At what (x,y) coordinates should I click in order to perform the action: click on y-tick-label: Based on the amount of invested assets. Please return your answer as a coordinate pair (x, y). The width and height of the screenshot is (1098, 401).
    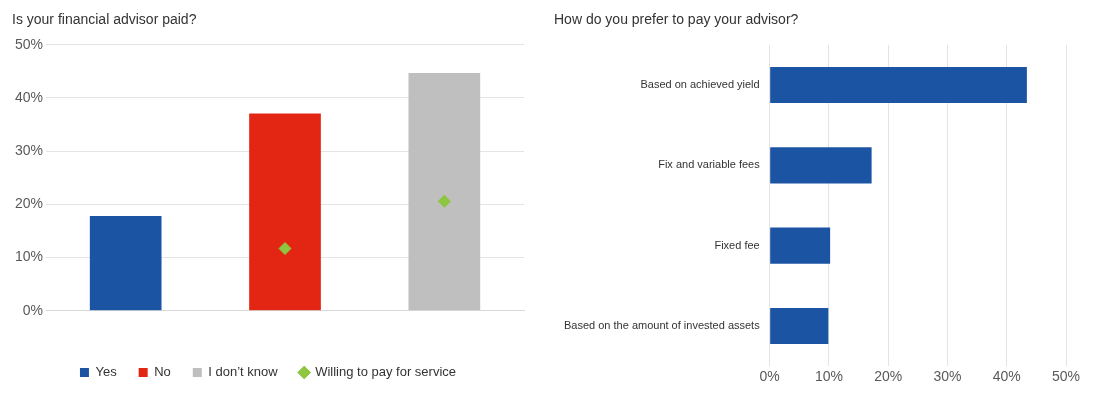
    Looking at the image, I should click on (662, 325).